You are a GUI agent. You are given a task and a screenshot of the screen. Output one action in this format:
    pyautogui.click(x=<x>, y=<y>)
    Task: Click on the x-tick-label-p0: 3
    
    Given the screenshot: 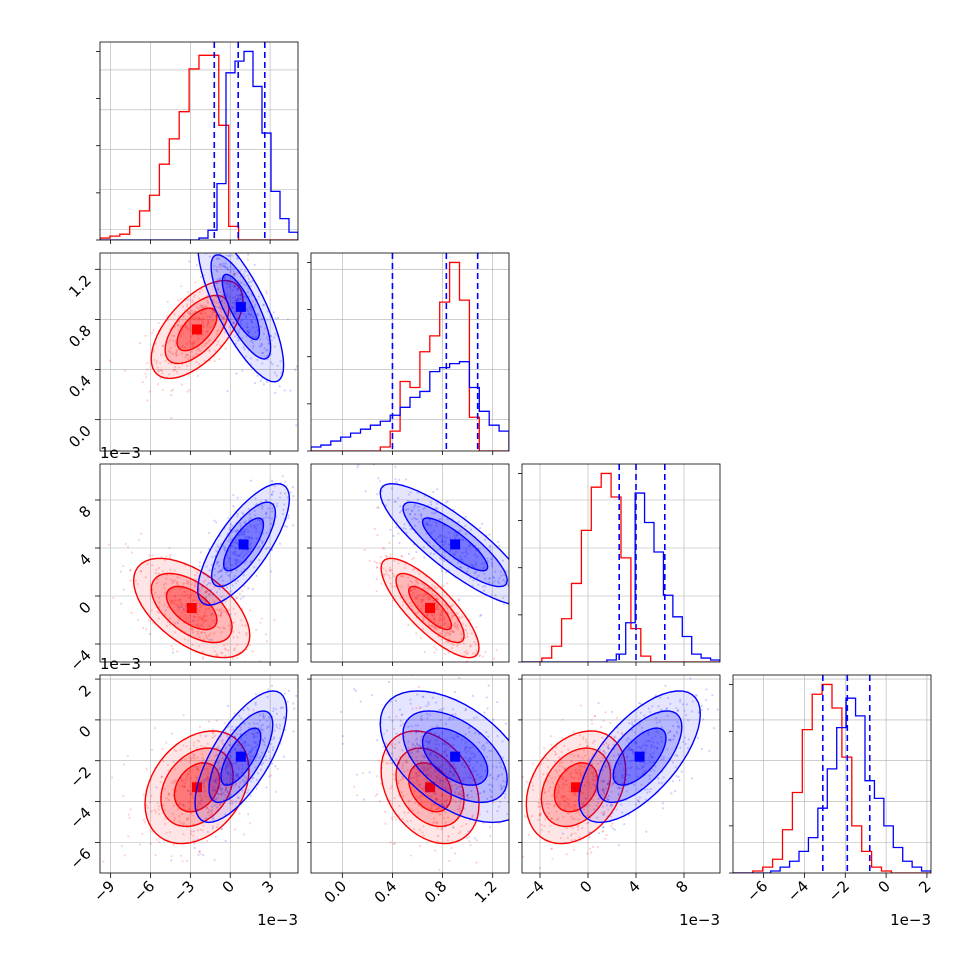 What is the action you would take?
    pyautogui.click(x=267, y=886)
    